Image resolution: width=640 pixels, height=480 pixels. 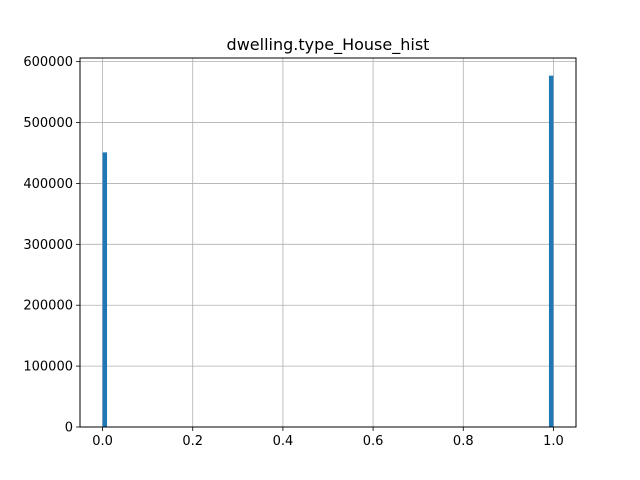 I want to click on x-tick-label: 0.4, so click(x=283, y=441).